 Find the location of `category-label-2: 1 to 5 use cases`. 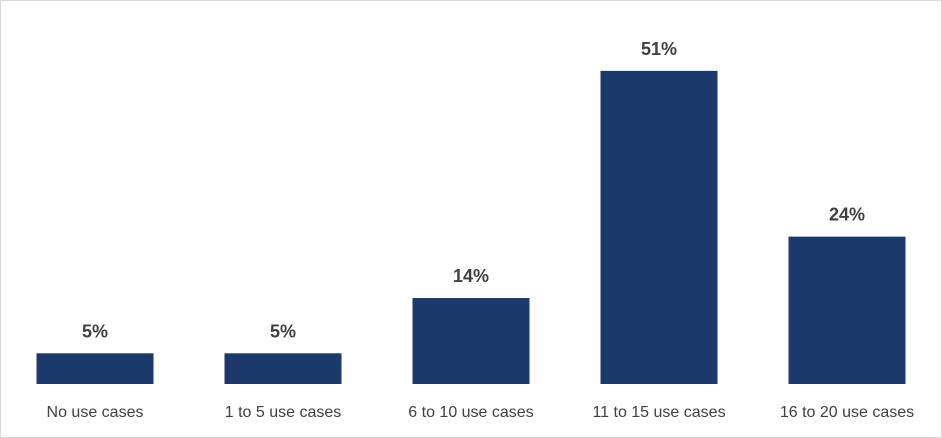

category-label-2: 1 to 5 use cases is located at coordinates (283, 412).